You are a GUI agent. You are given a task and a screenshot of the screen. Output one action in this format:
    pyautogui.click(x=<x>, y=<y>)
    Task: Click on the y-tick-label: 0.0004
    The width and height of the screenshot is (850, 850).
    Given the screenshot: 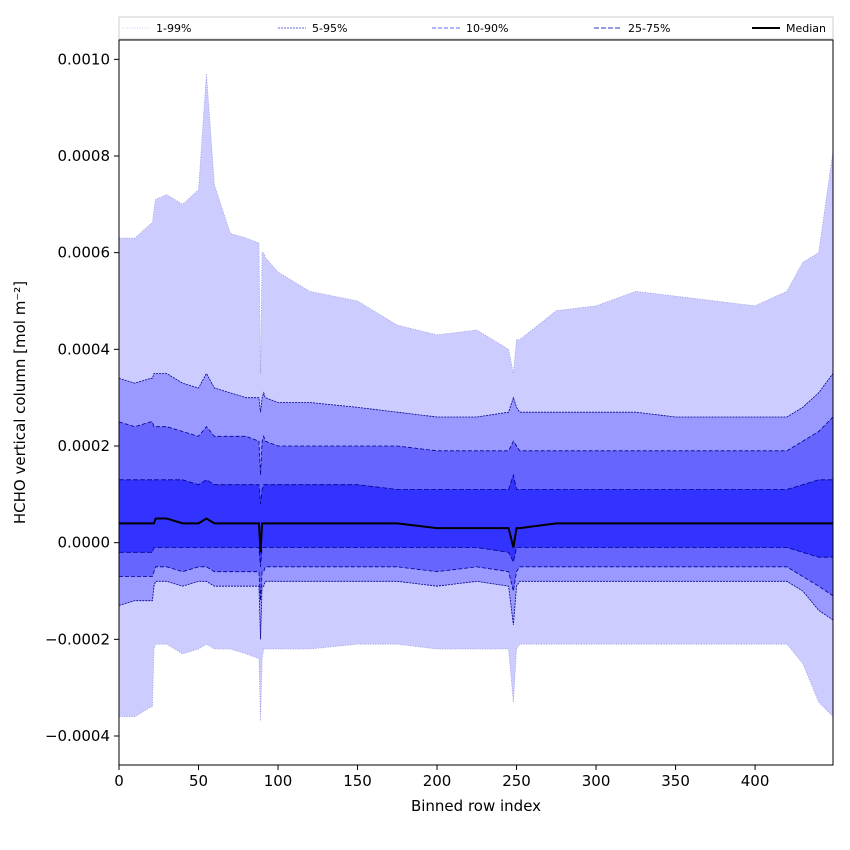 What is the action you would take?
    pyautogui.click(x=84, y=349)
    